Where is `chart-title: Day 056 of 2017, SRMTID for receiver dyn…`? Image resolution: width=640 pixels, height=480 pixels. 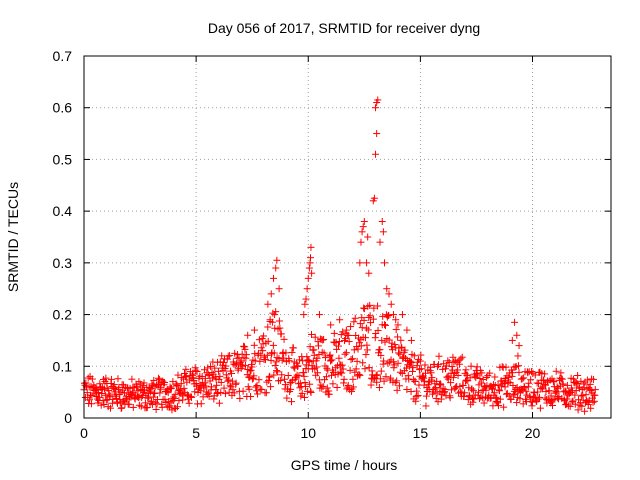
chart-title: Day 056 of 2017, SRMTID for receiver dyn… is located at coordinates (344, 28).